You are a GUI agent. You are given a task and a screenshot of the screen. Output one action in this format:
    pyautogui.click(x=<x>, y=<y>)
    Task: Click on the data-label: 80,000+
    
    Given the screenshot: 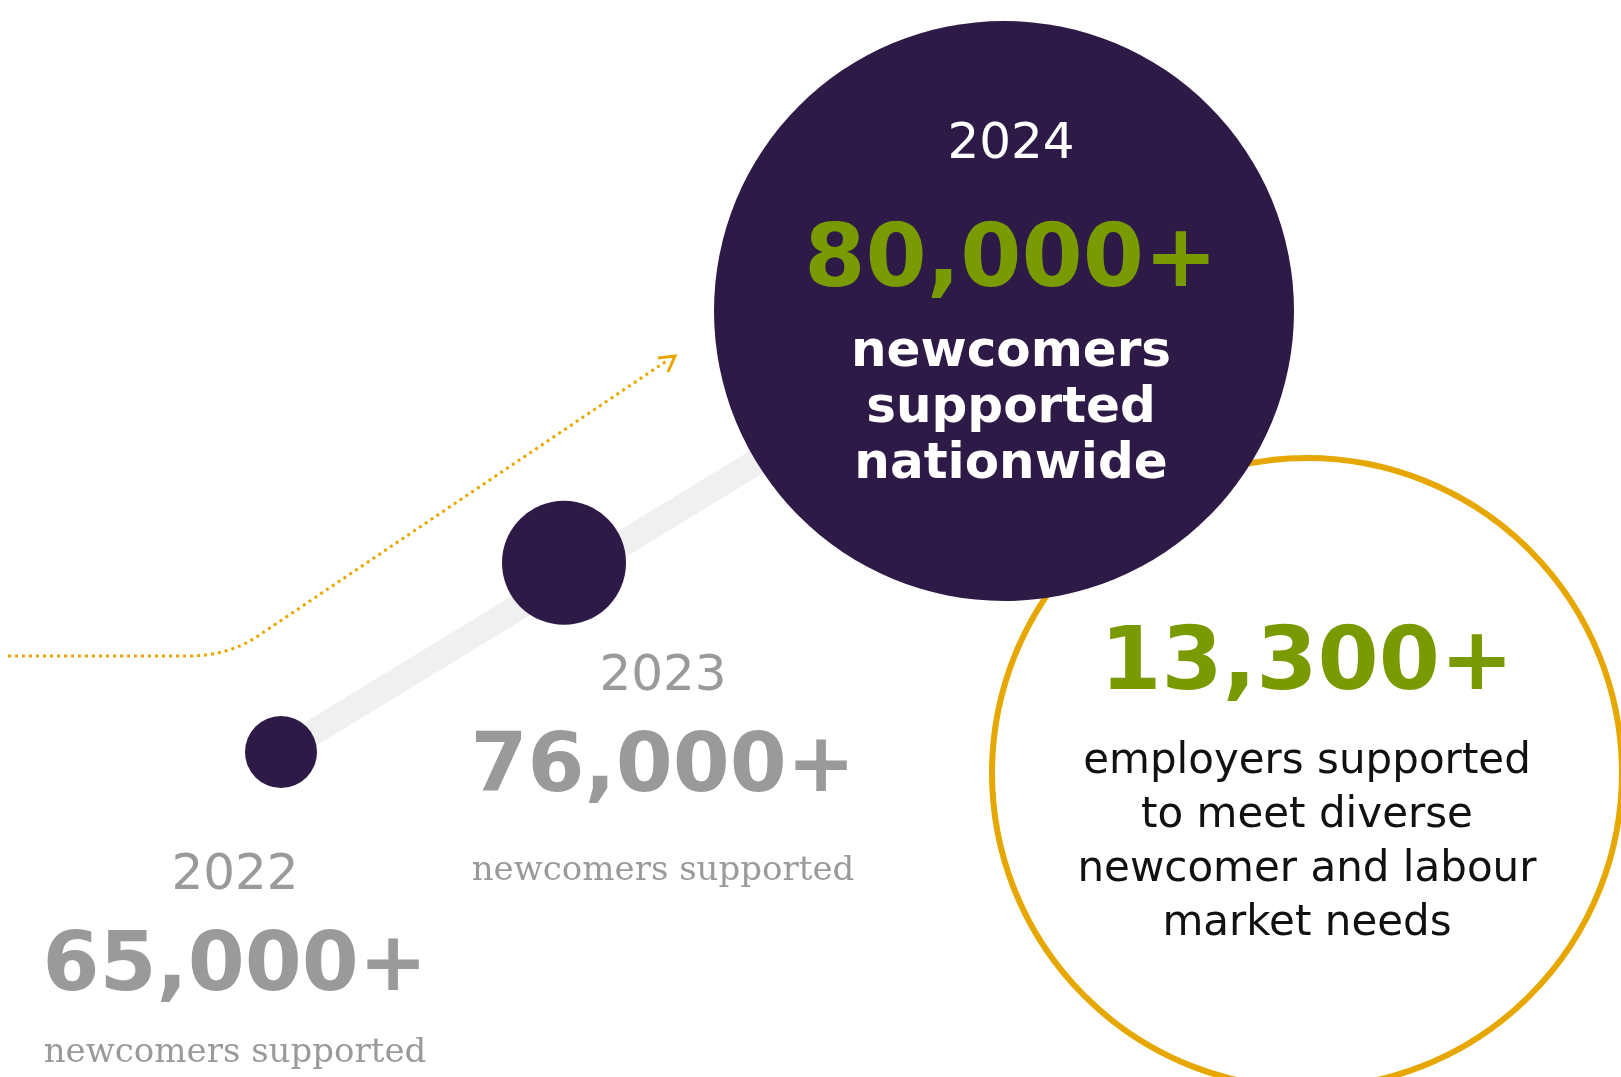 What is the action you would take?
    pyautogui.click(x=1011, y=255)
    